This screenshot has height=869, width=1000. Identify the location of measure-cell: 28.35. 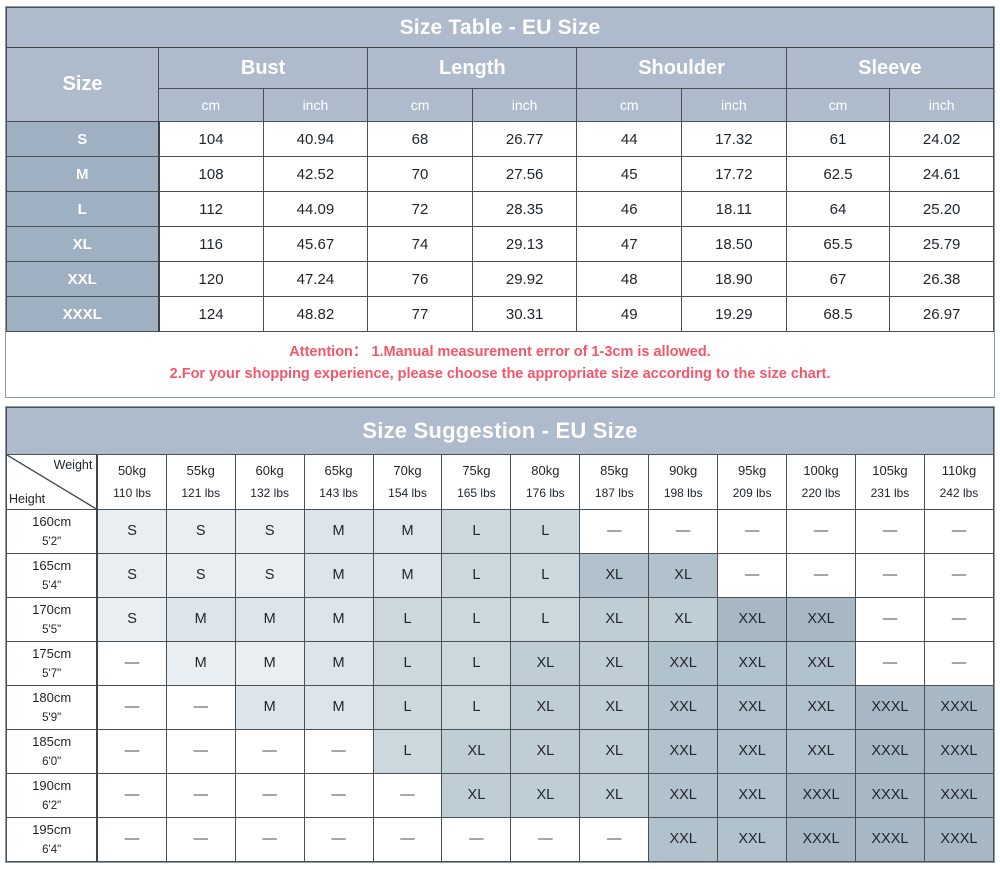
(524, 209).